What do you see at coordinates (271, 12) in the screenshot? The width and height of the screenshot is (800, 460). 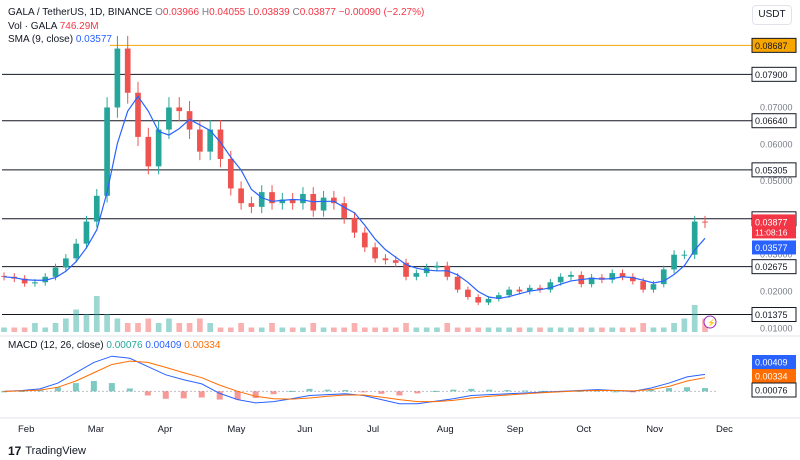 I see `low-value: 0.03839` at bounding box center [271, 12].